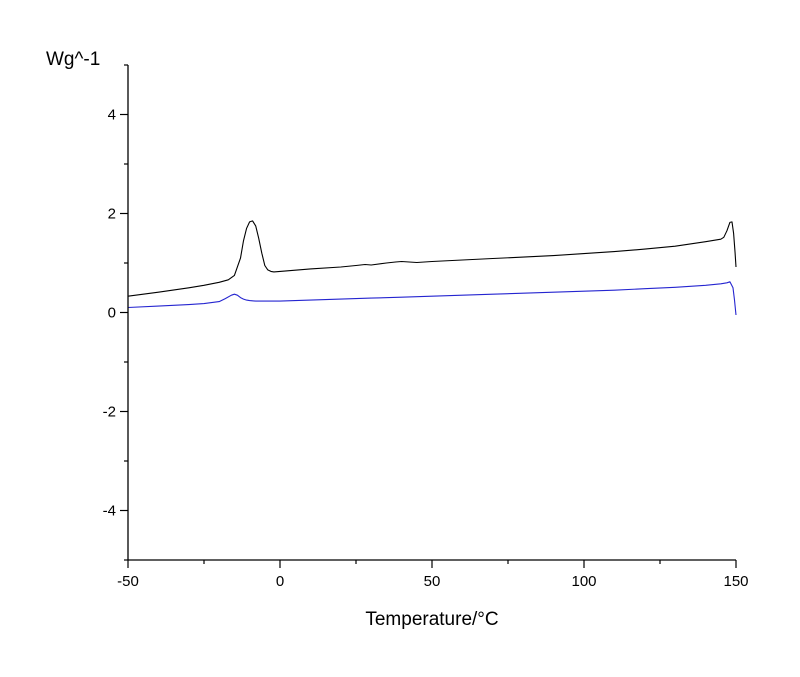 The image size is (800, 677). Describe the element at coordinates (112, 115) in the screenshot. I see `y-tick-label: 4` at that location.